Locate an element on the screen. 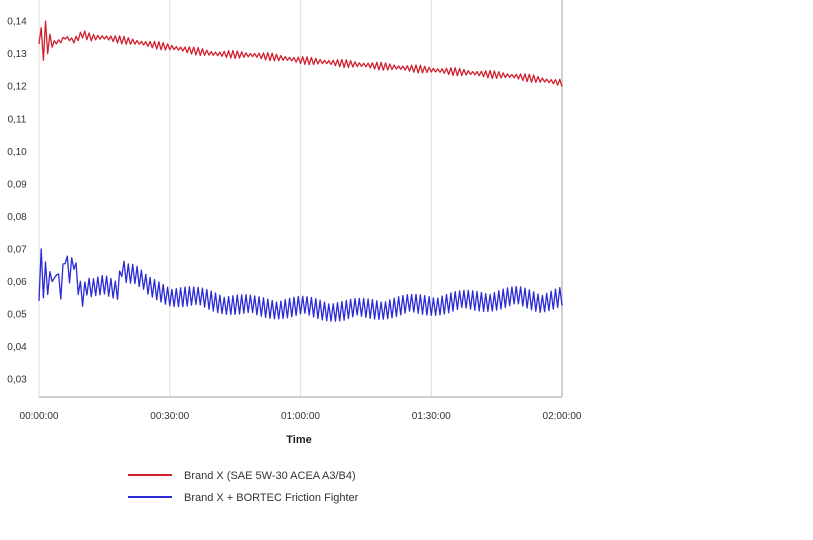 Image resolution: width=813 pixels, height=540 pixels. x-tick-label: 00:30:00 is located at coordinates (169, 416).